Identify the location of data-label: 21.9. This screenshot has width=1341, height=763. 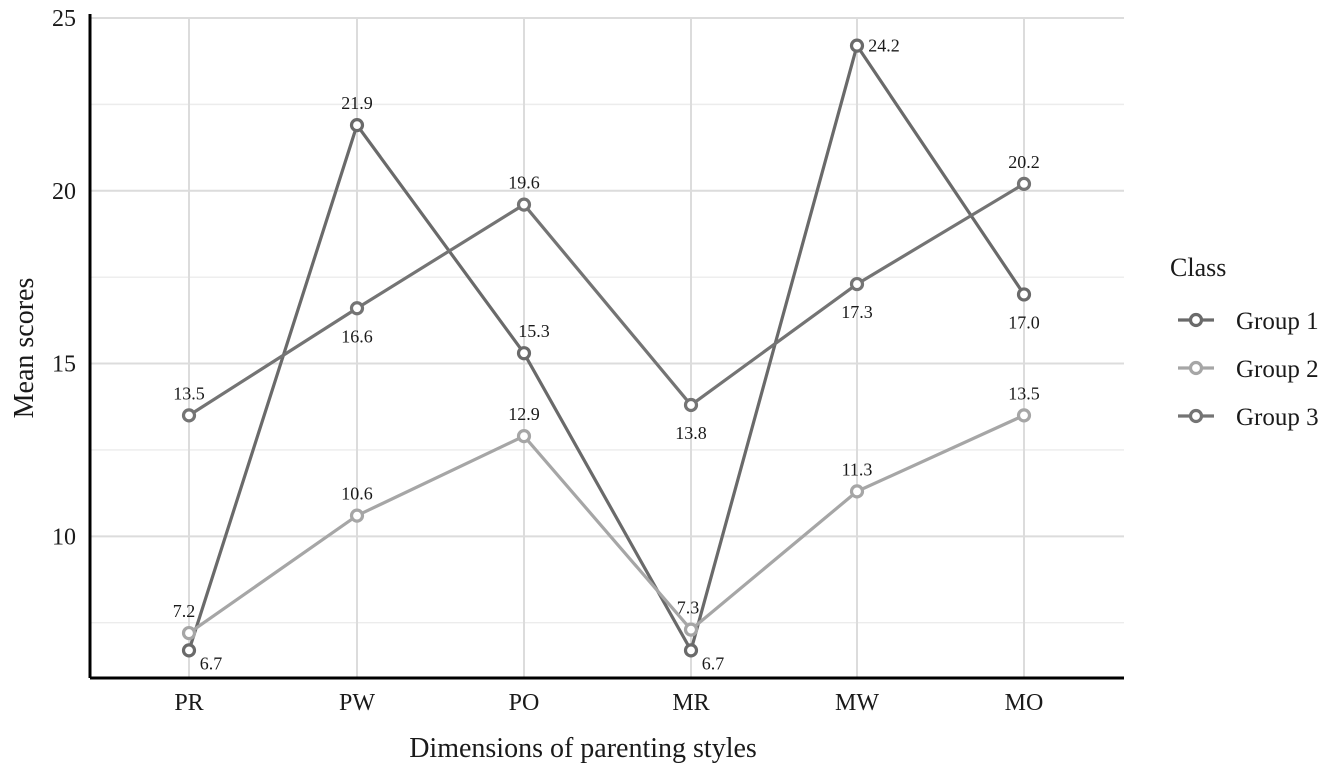
(357, 103).